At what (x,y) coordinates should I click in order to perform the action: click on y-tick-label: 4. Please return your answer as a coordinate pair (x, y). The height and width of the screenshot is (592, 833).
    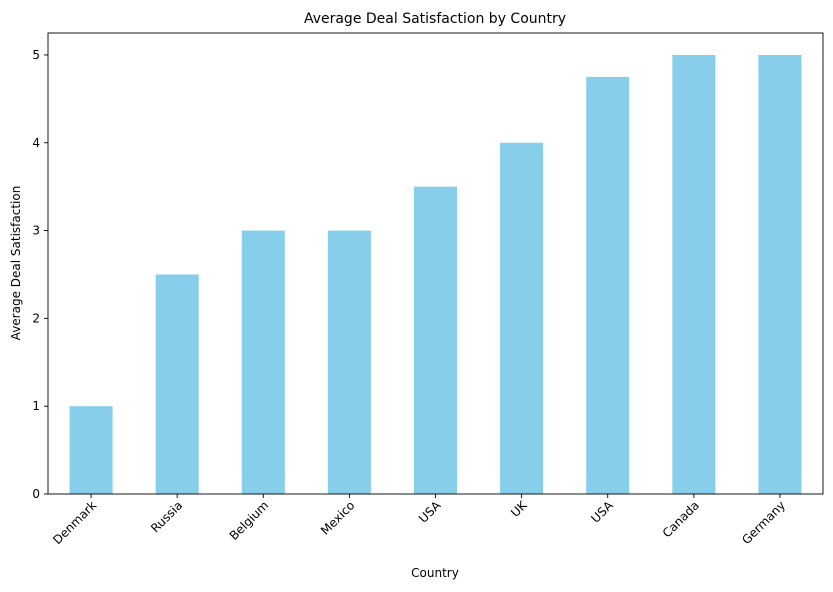
    Looking at the image, I should click on (36, 143).